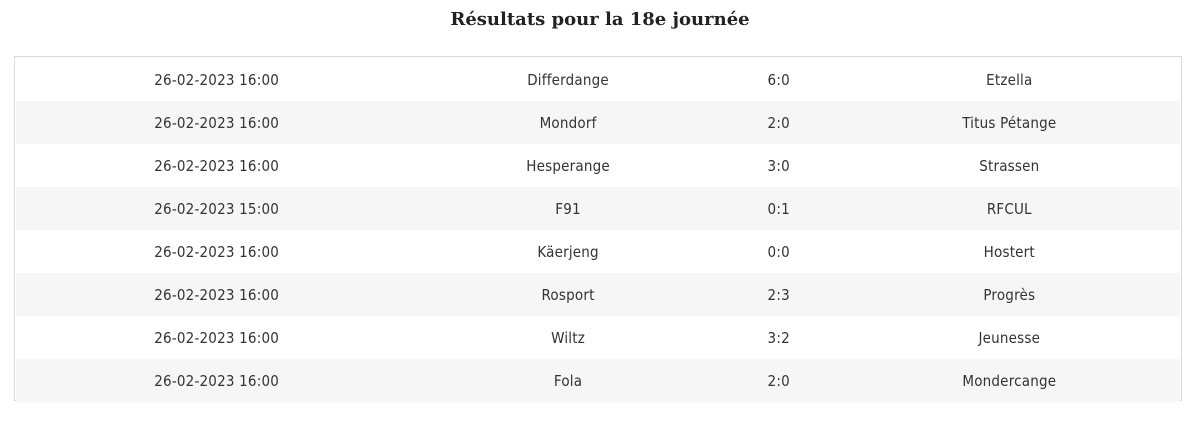 Image resolution: width=1200 pixels, height=421 pixels. Describe the element at coordinates (568, 251) in the screenshot. I see `home-team: Käerjeng` at that location.